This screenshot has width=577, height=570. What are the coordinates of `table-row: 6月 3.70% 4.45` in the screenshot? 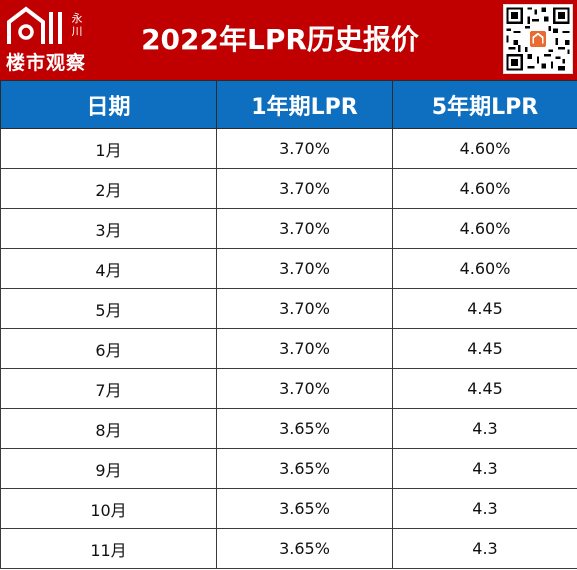 It's located at (288, 348).